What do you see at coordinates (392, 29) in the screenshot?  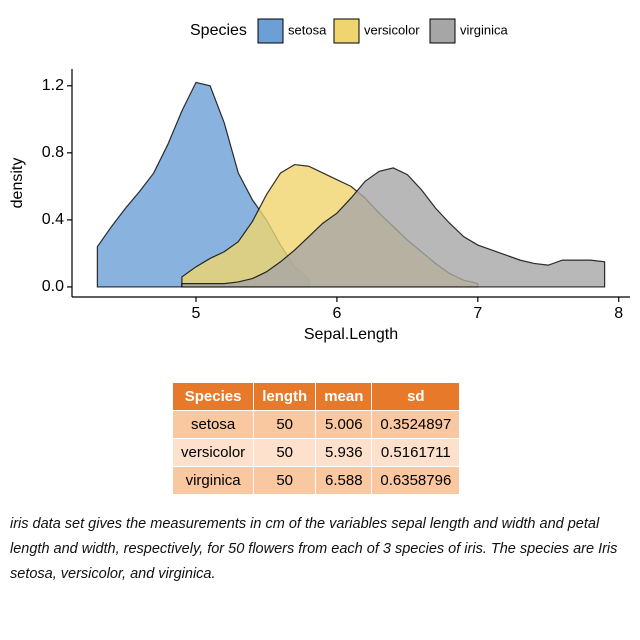 I see `legend-label: versicolor` at bounding box center [392, 29].